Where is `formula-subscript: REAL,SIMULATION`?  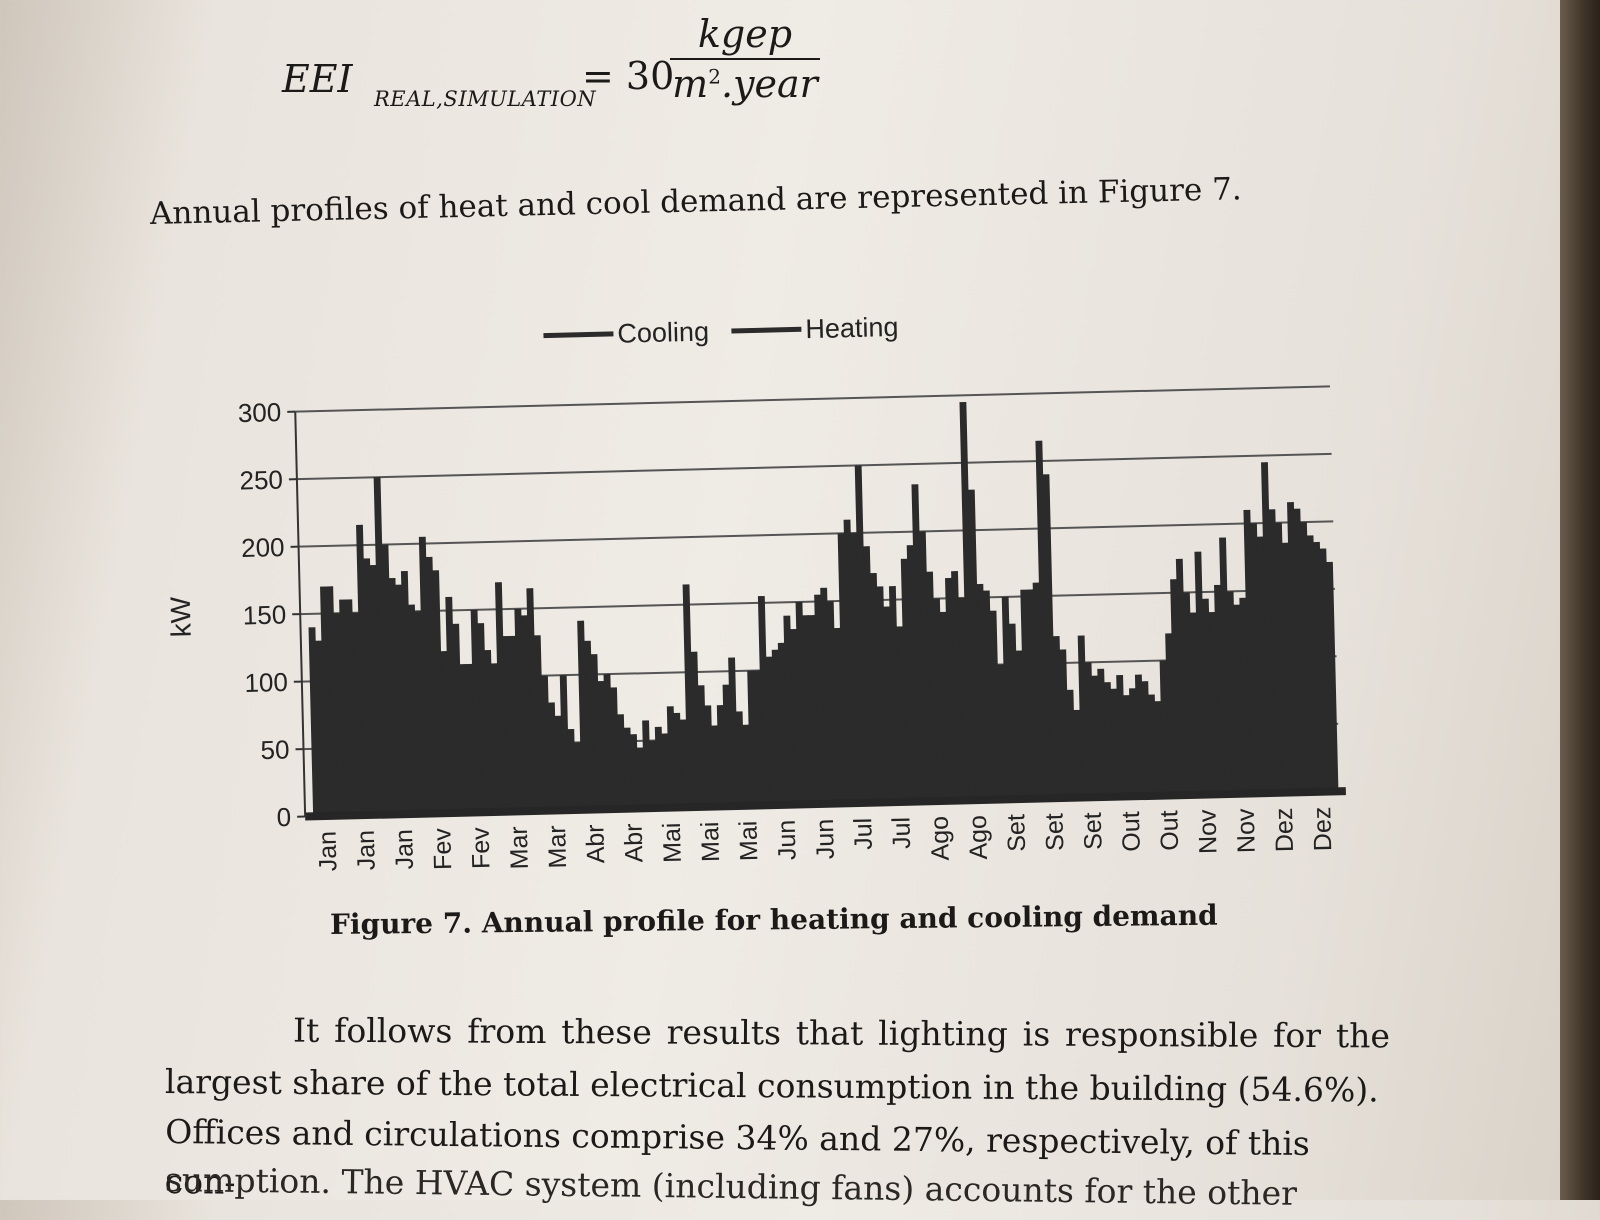 formula-subscript: REAL,SIMULATION is located at coordinates (485, 99).